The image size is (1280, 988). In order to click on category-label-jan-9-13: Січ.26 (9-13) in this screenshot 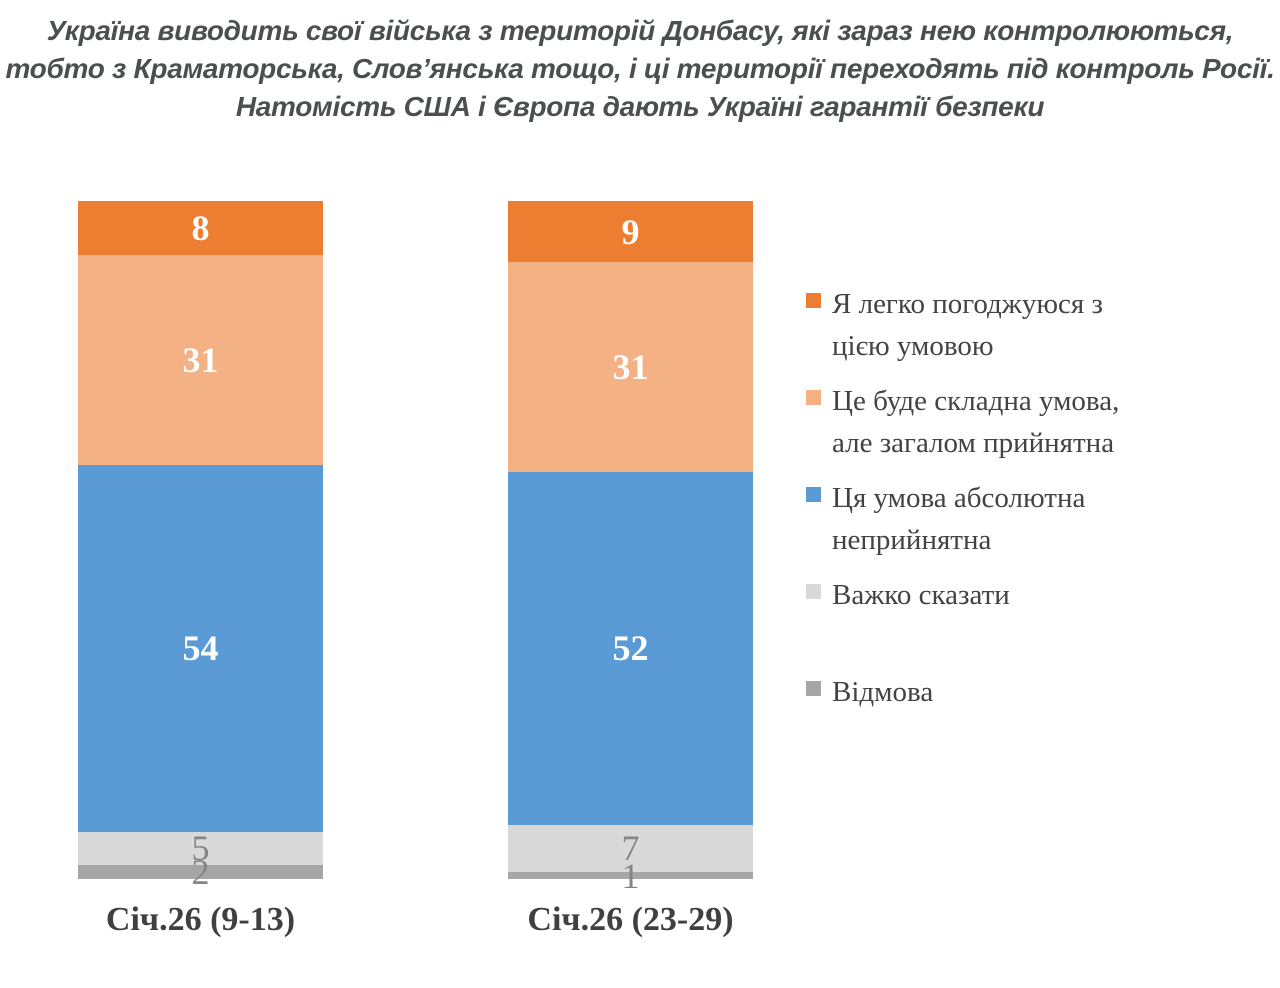, I will do `click(200, 919)`.